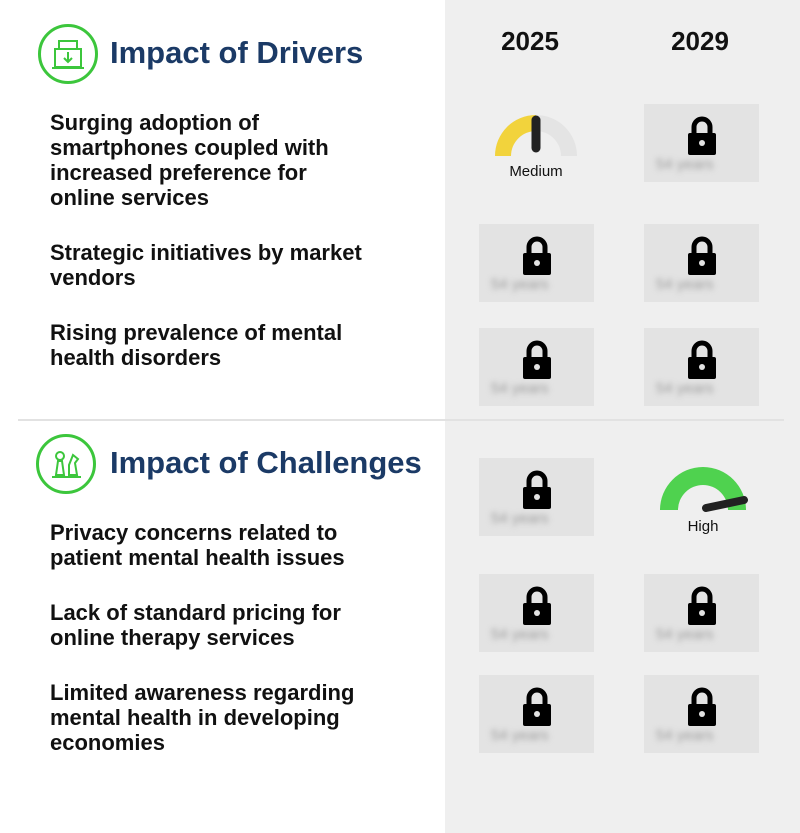 The image size is (800, 833). I want to click on gauge-high: High, so click(703, 500).